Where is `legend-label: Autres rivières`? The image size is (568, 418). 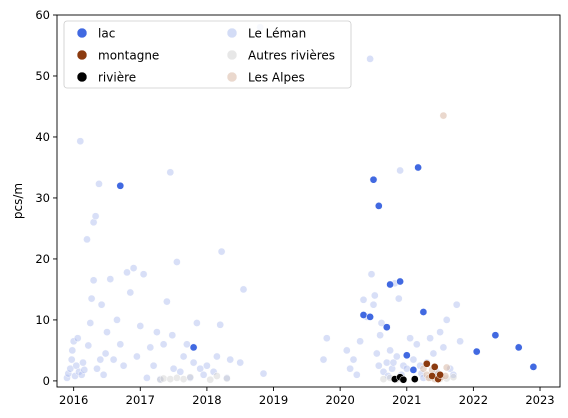 legend-label: Autres rivières is located at coordinates (291, 56).